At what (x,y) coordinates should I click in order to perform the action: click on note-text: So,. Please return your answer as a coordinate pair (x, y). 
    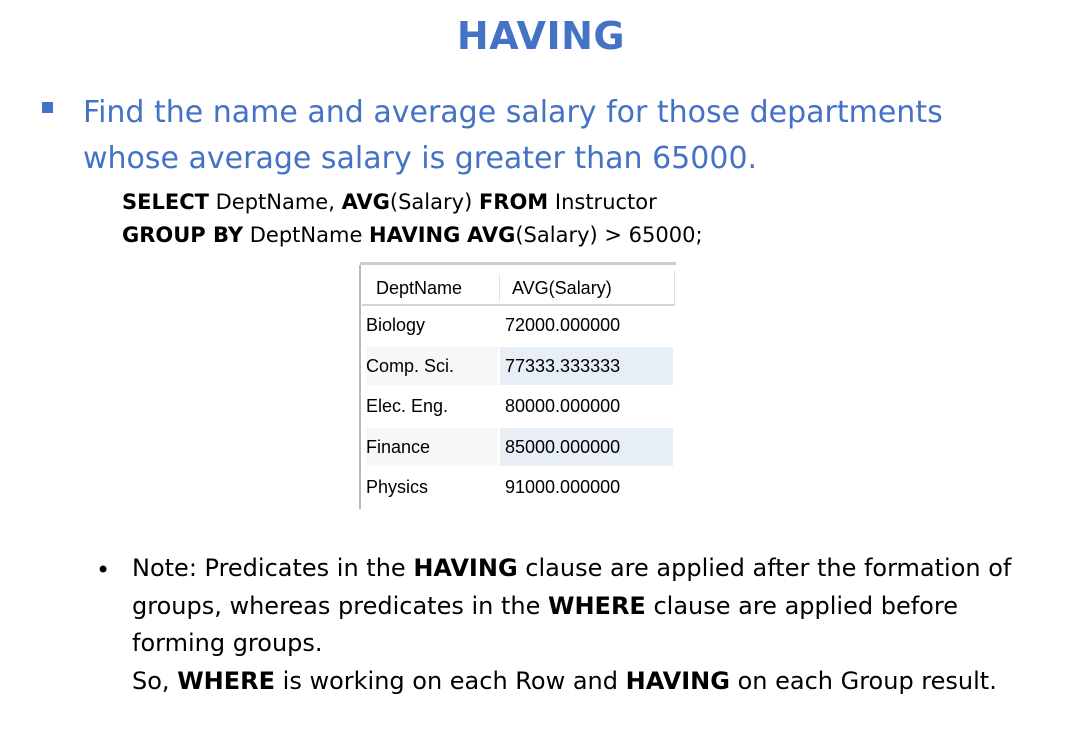
    Looking at the image, I should click on (154, 681).